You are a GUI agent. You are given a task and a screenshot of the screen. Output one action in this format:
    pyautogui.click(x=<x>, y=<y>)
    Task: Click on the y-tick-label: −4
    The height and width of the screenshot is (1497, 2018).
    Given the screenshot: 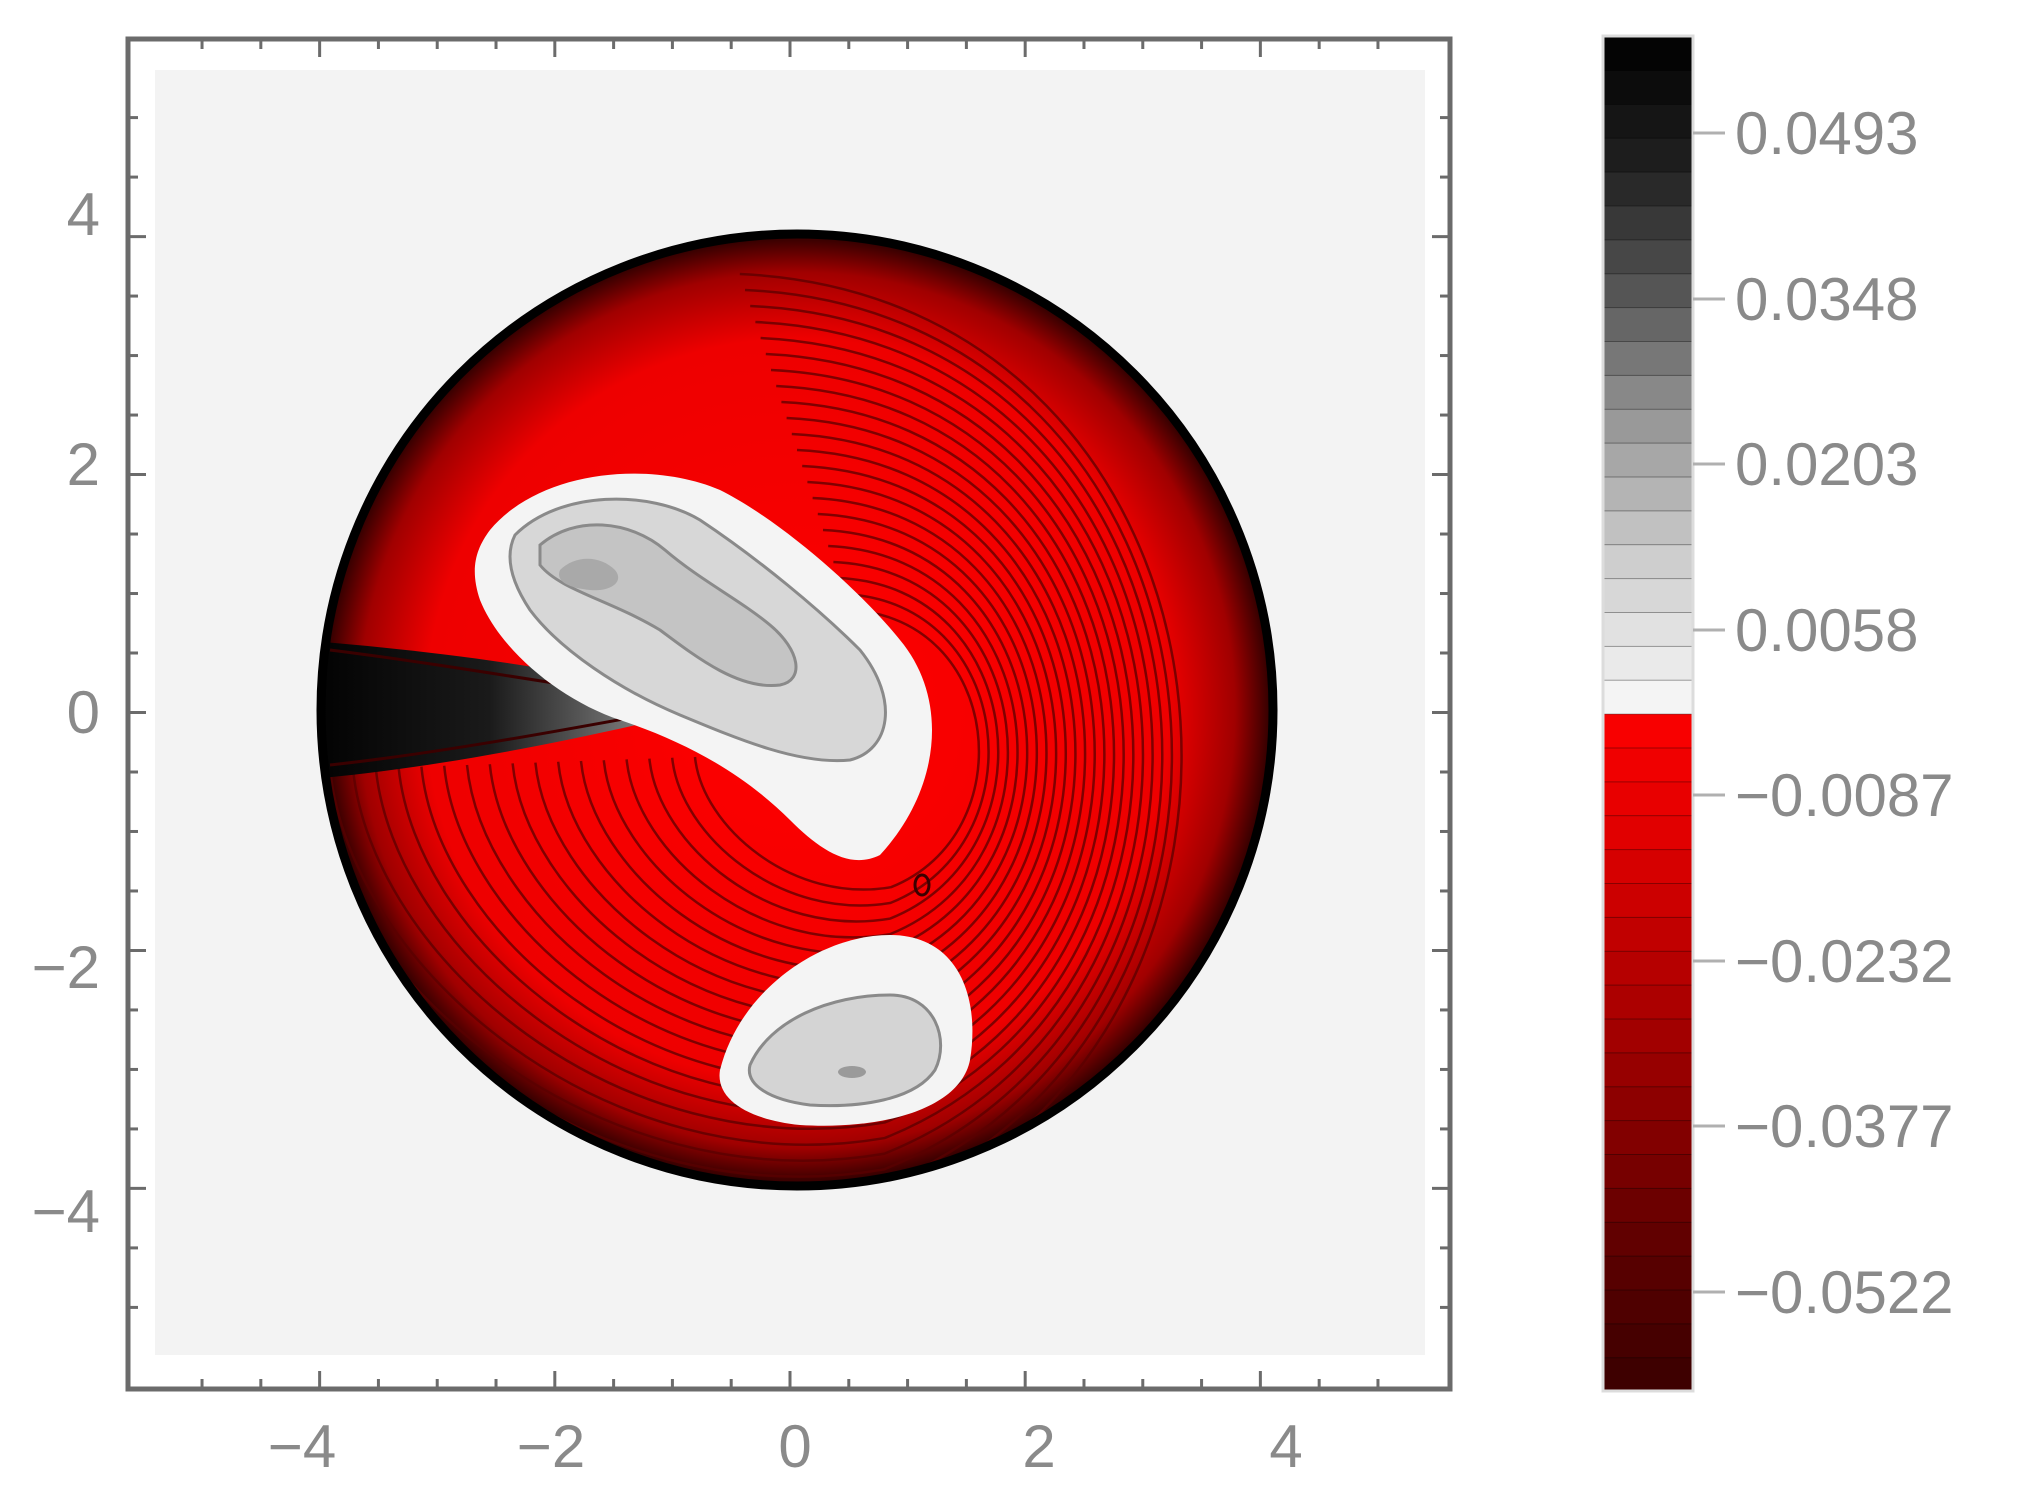 What is the action you would take?
    pyautogui.click(x=66, y=1211)
    